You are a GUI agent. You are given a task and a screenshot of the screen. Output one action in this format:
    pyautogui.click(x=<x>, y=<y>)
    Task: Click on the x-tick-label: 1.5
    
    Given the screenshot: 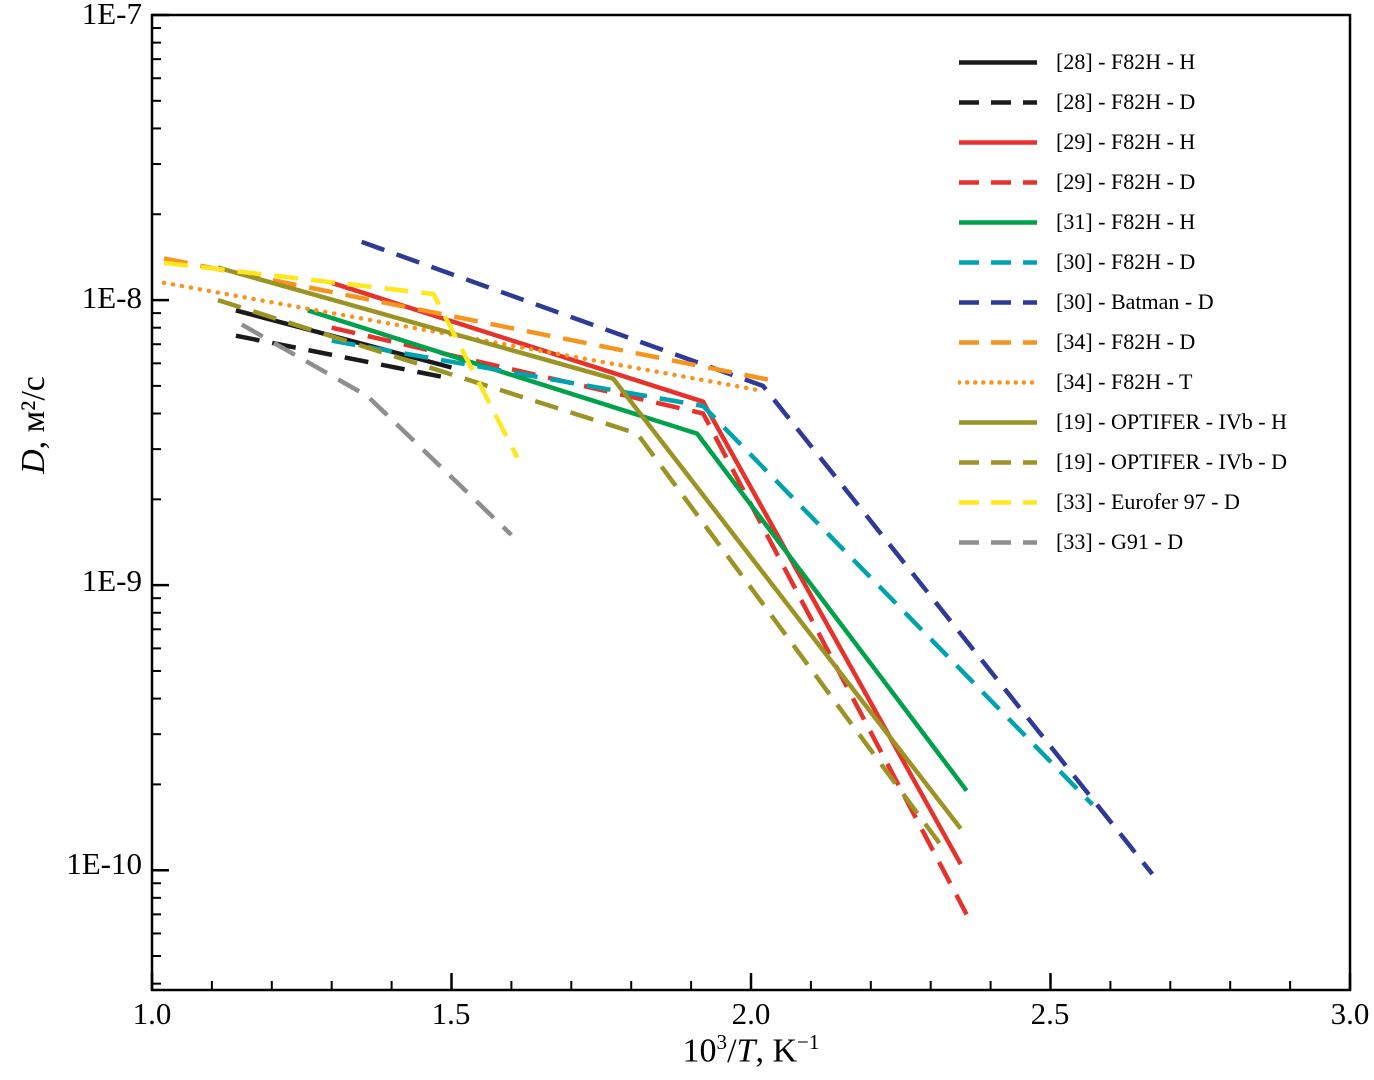 What is the action you would take?
    pyautogui.click(x=451, y=1013)
    